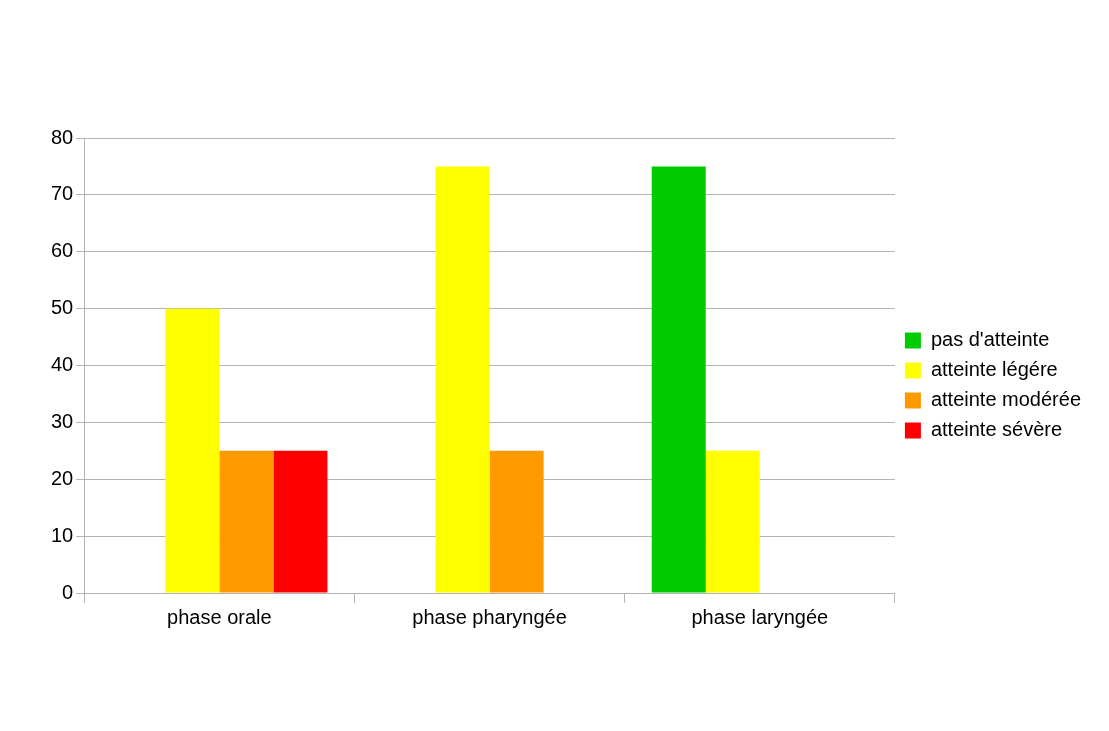 The width and height of the screenshot is (1109, 731). I want to click on y-tick-label: 50, so click(62, 307).